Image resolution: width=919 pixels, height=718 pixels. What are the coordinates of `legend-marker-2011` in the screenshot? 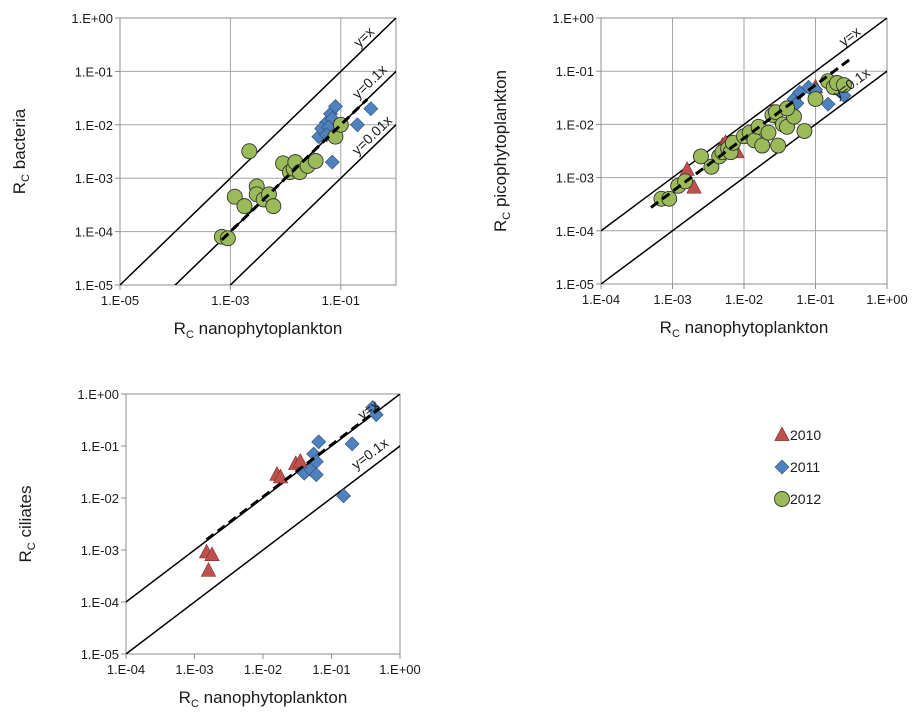 It's located at (782, 467).